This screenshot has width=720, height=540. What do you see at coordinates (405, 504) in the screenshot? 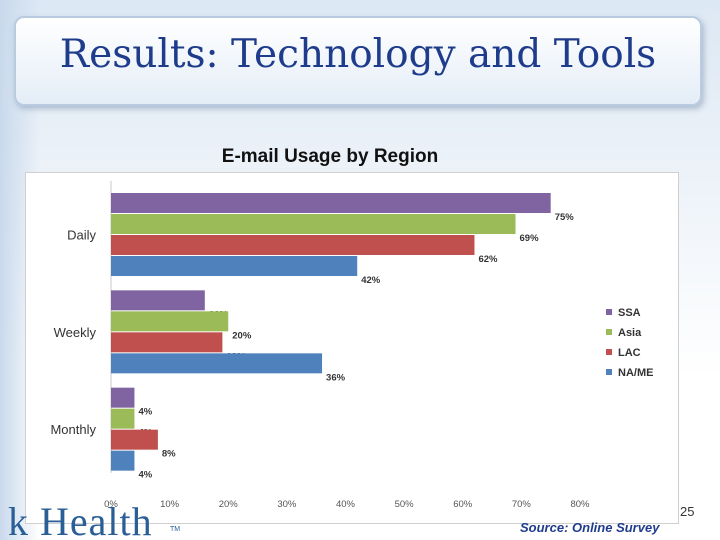
I see `x-tick-label: 50%` at bounding box center [405, 504].